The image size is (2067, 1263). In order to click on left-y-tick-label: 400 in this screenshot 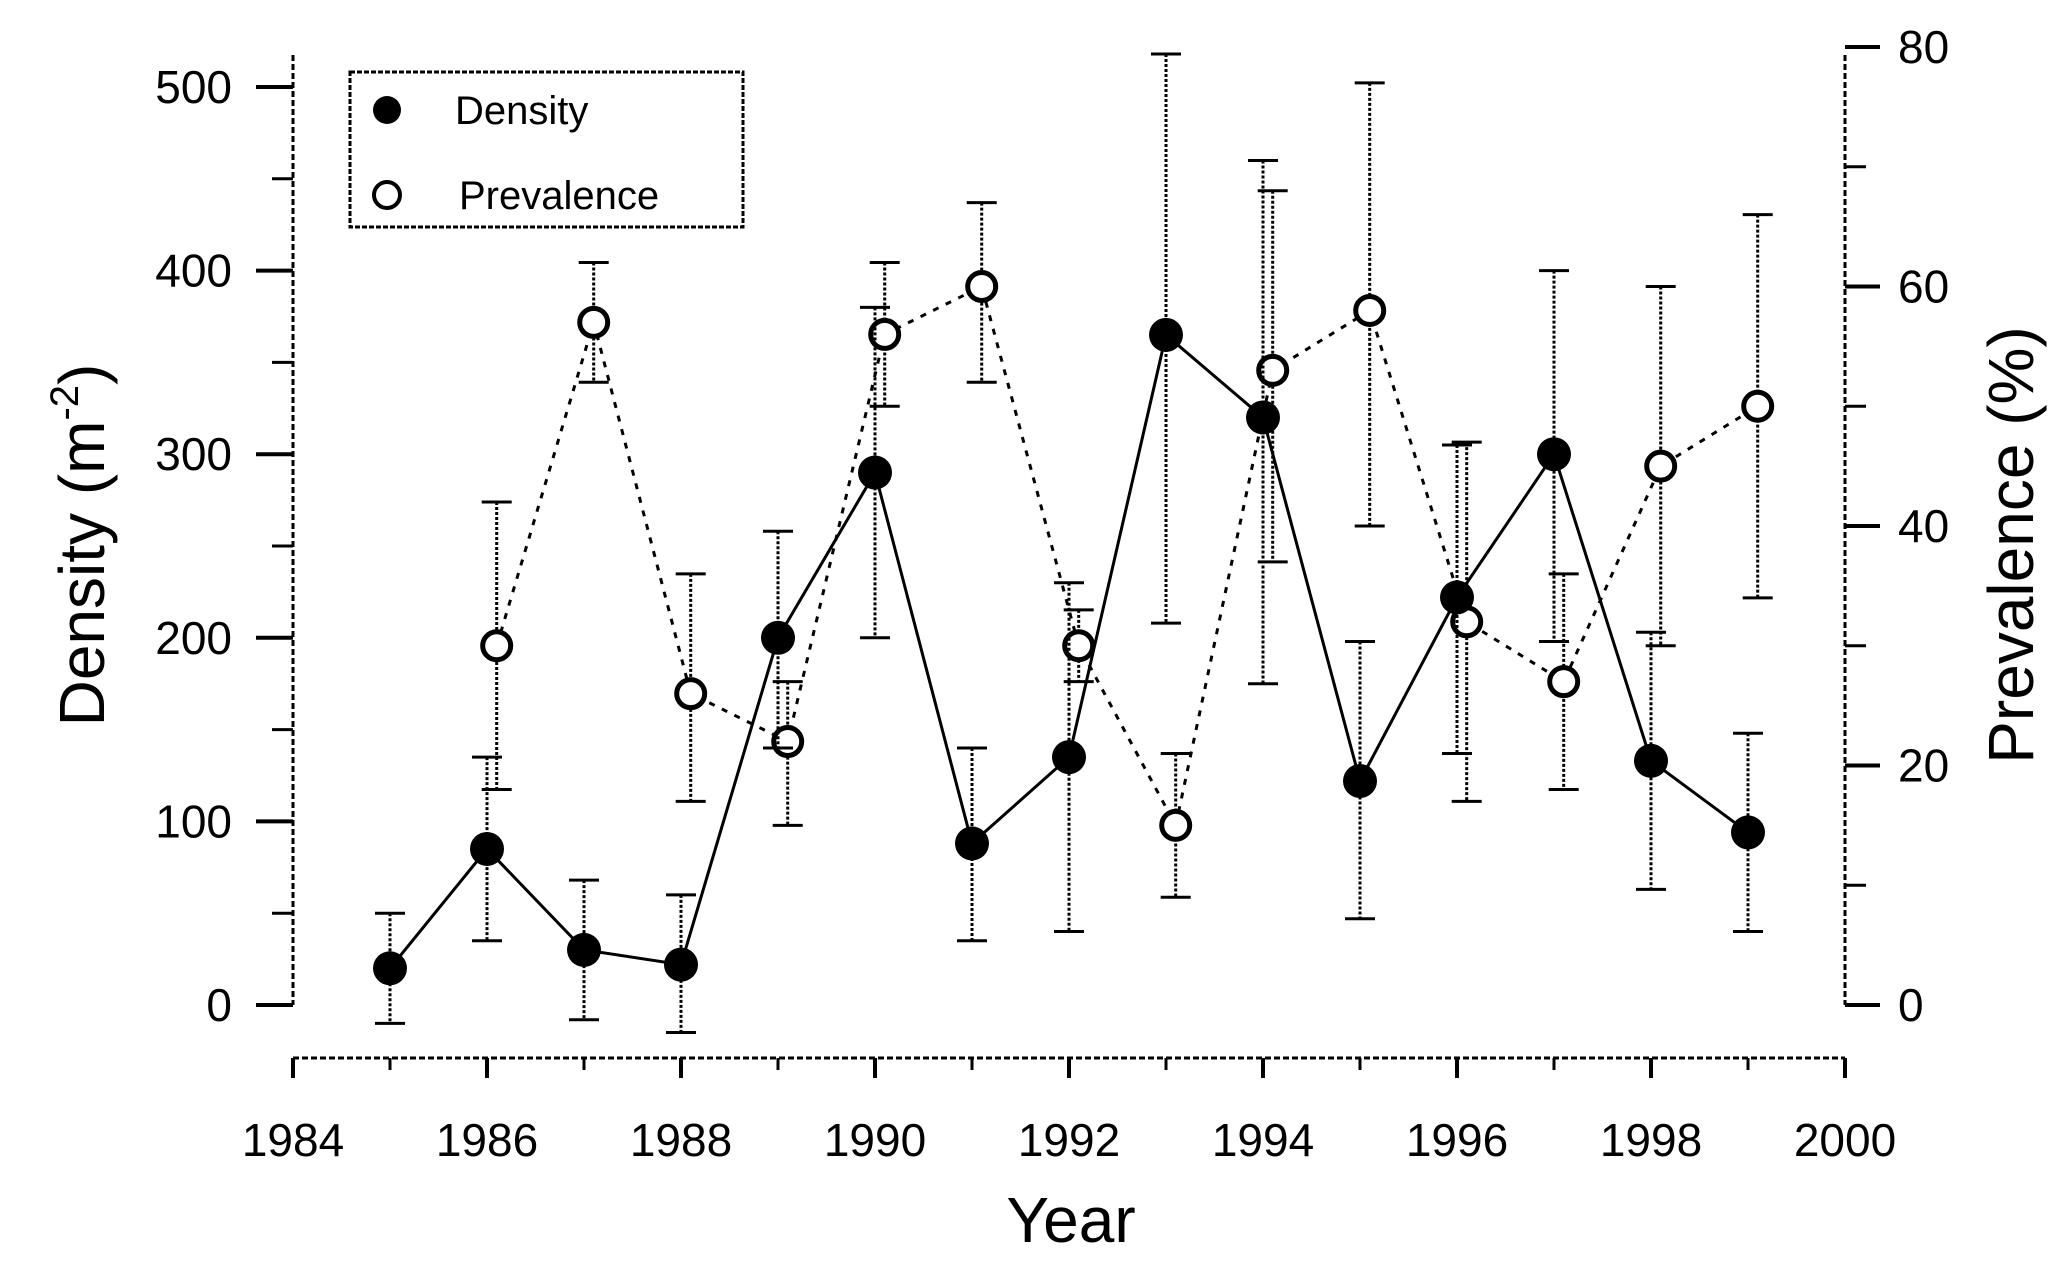, I will do `click(193, 271)`.